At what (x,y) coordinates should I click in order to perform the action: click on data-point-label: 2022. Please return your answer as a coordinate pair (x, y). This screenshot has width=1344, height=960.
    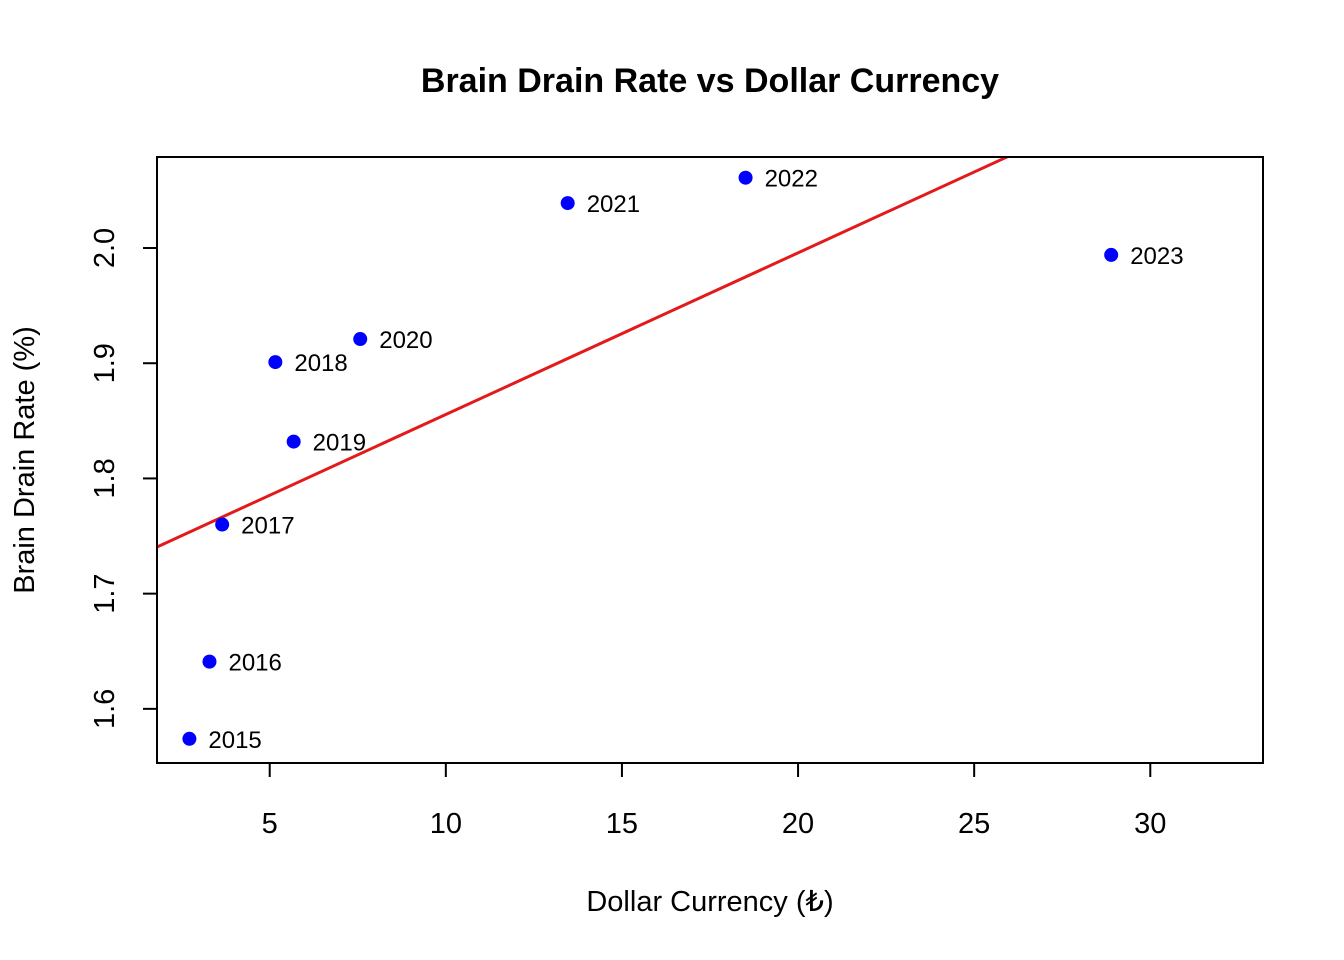
    Looking at the image, I should click on (791, 179).